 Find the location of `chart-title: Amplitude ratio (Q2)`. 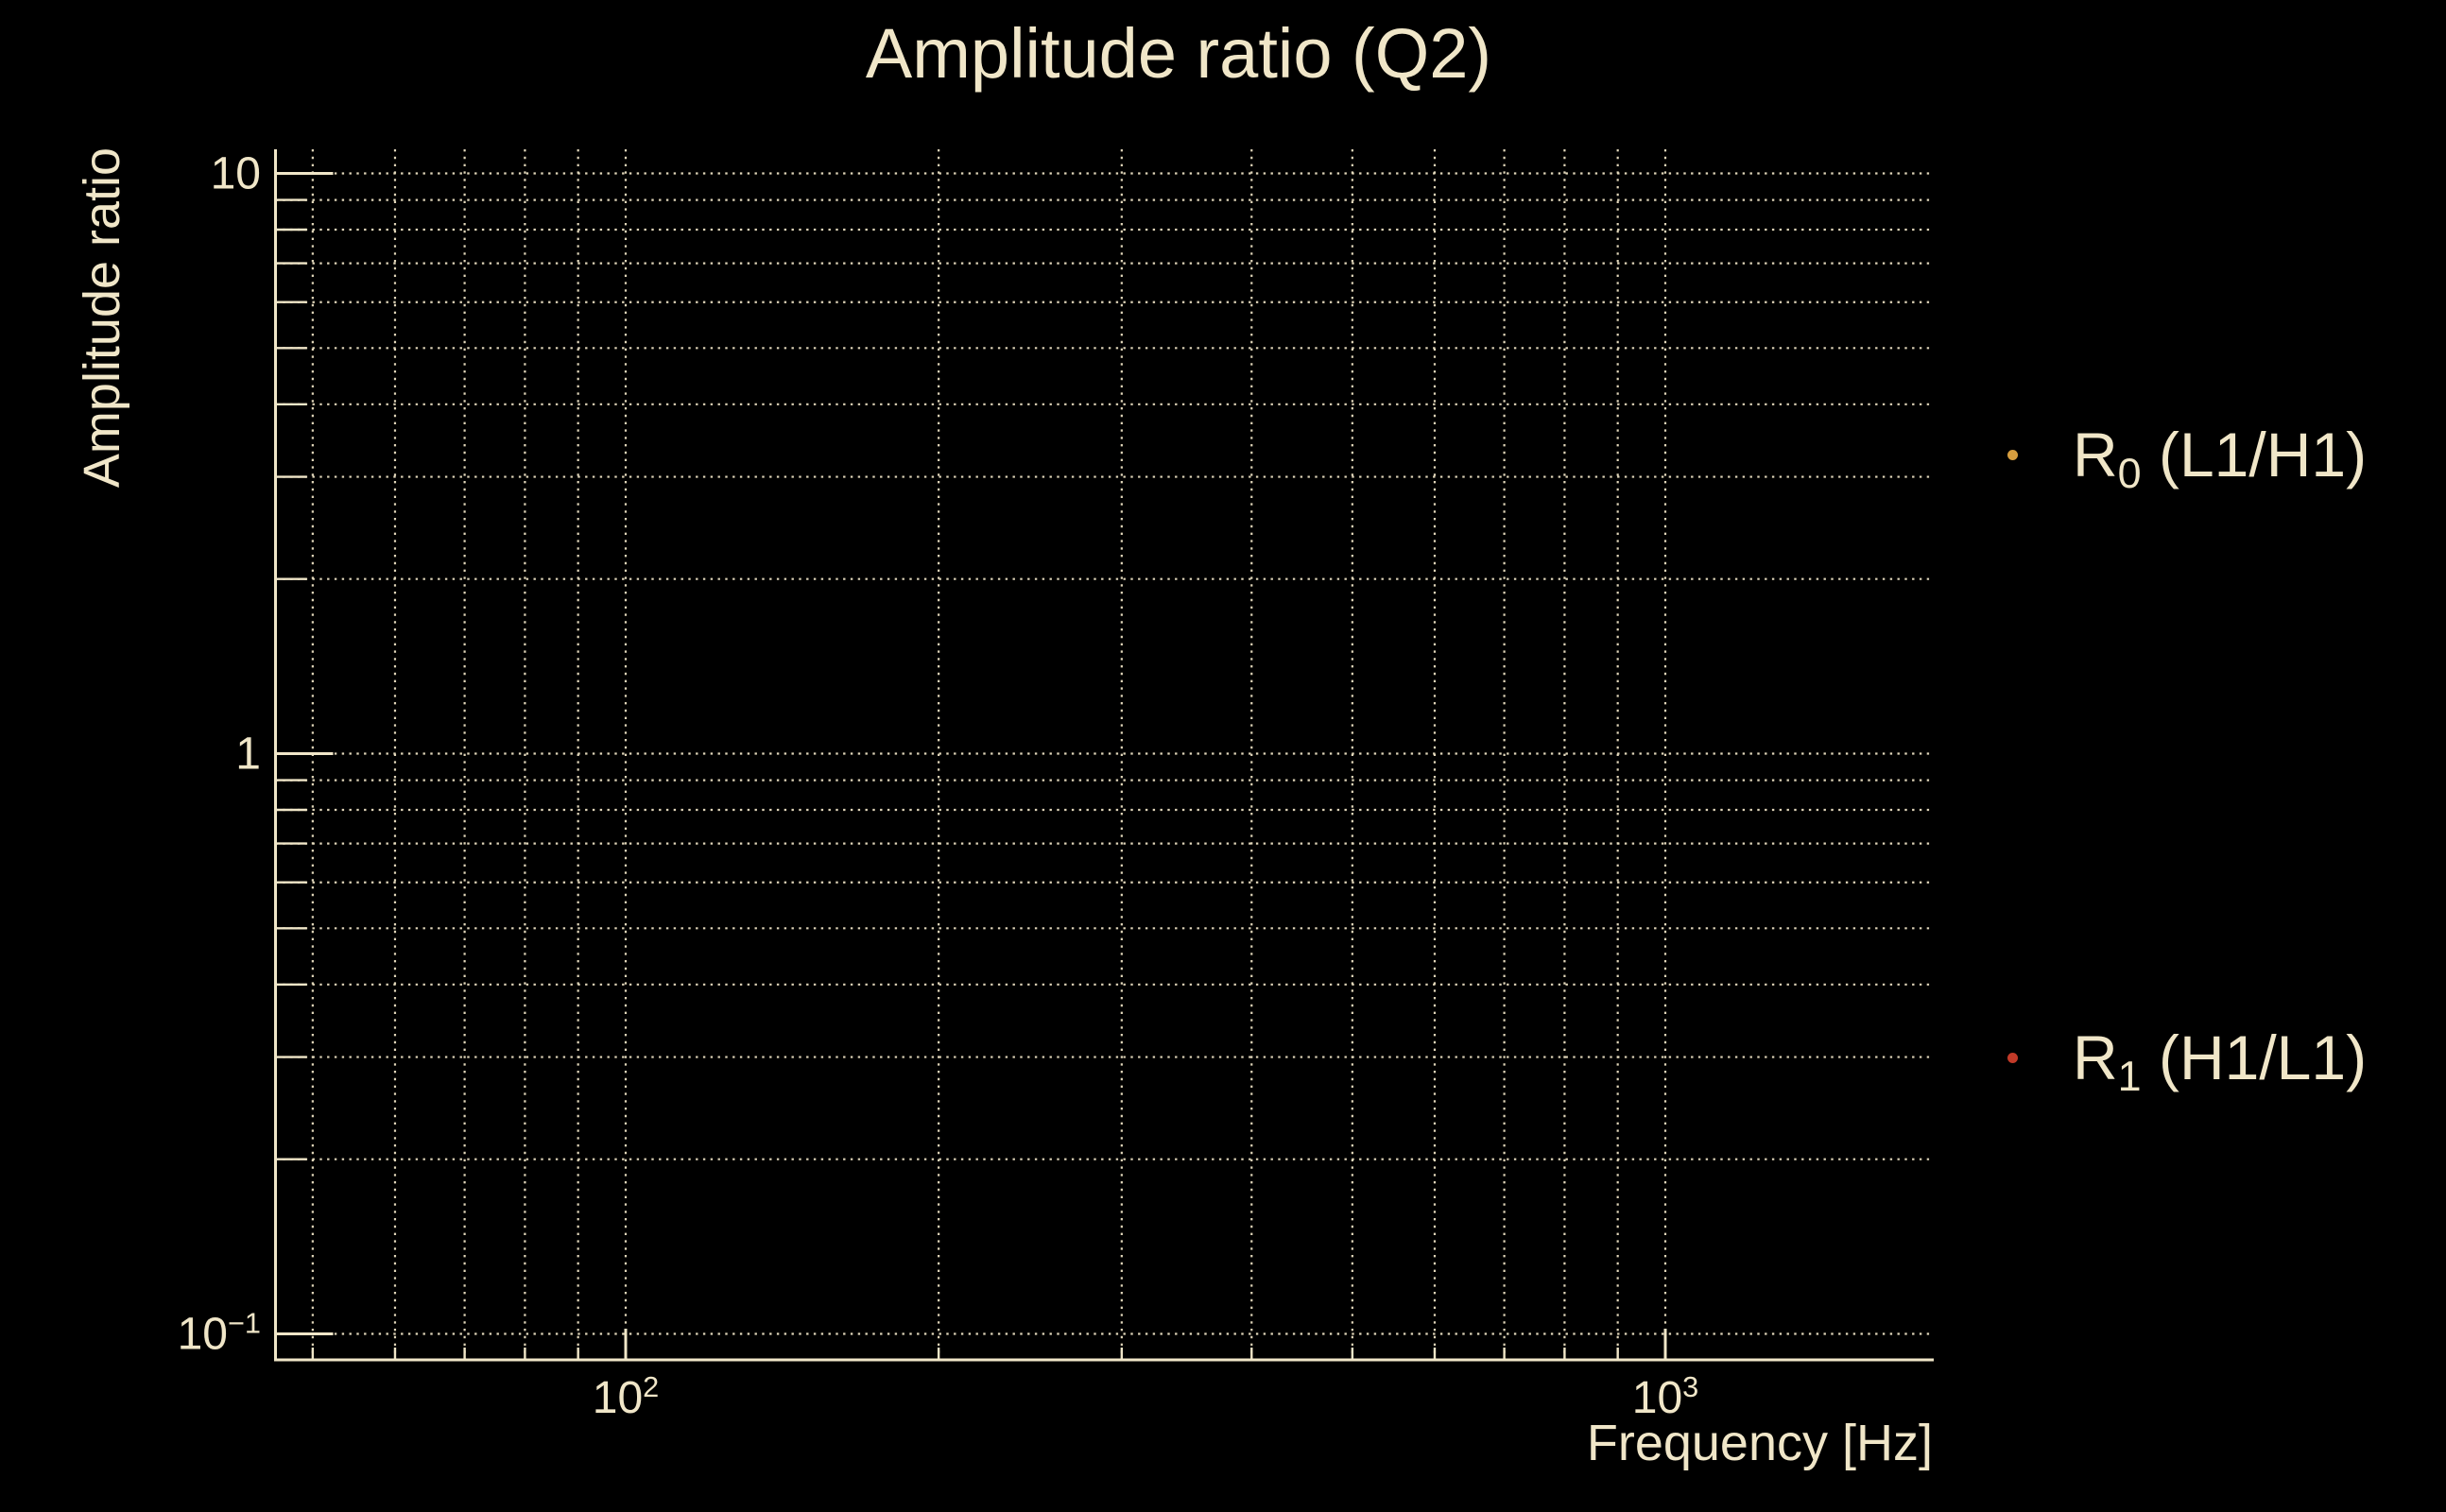

chart-title: Amplitude ratio (Q2) is located at coordinates (1178, 53).